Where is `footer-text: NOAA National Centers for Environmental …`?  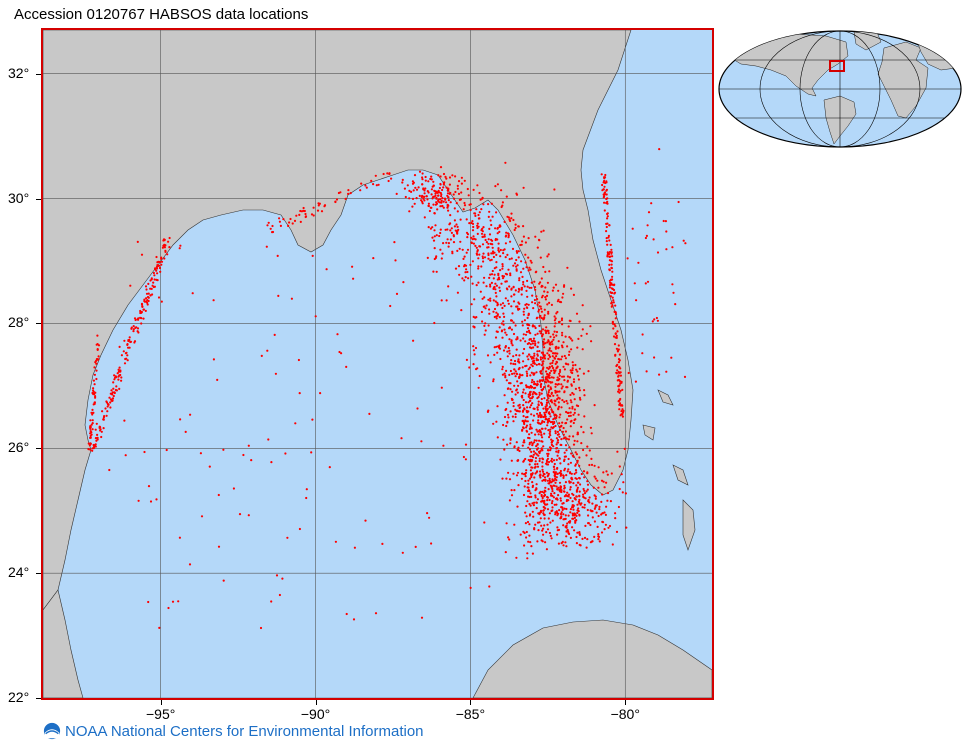 footer-text: NOAA National Centers for Environmental … is located at coordinates (244, 731).